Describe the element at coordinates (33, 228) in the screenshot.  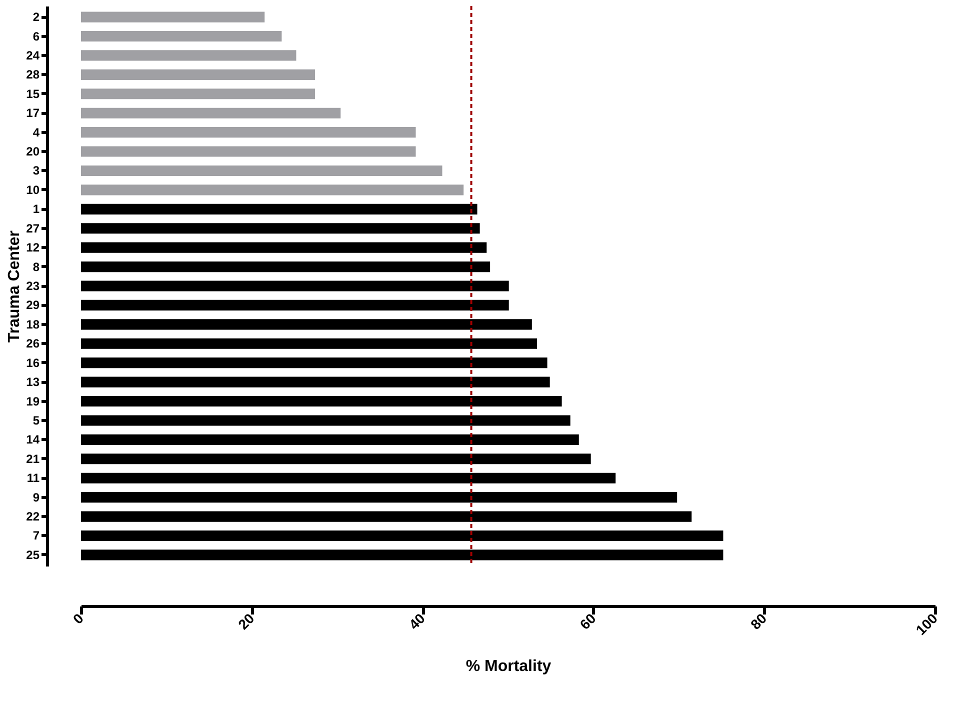
I see `y-tick-label: 27` at that location.